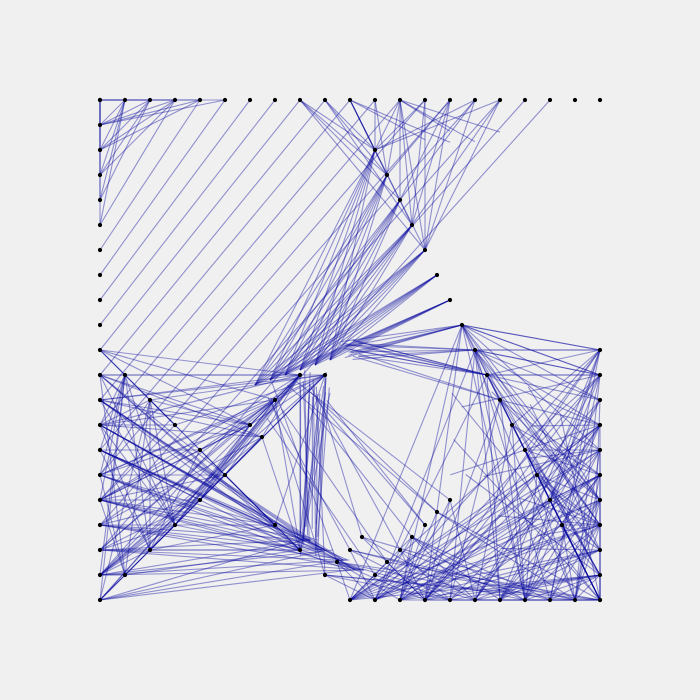  What do you see at coordinates (525, 600) in the screenshot?
I see `bottom-node` at bounding box center [525, 600].